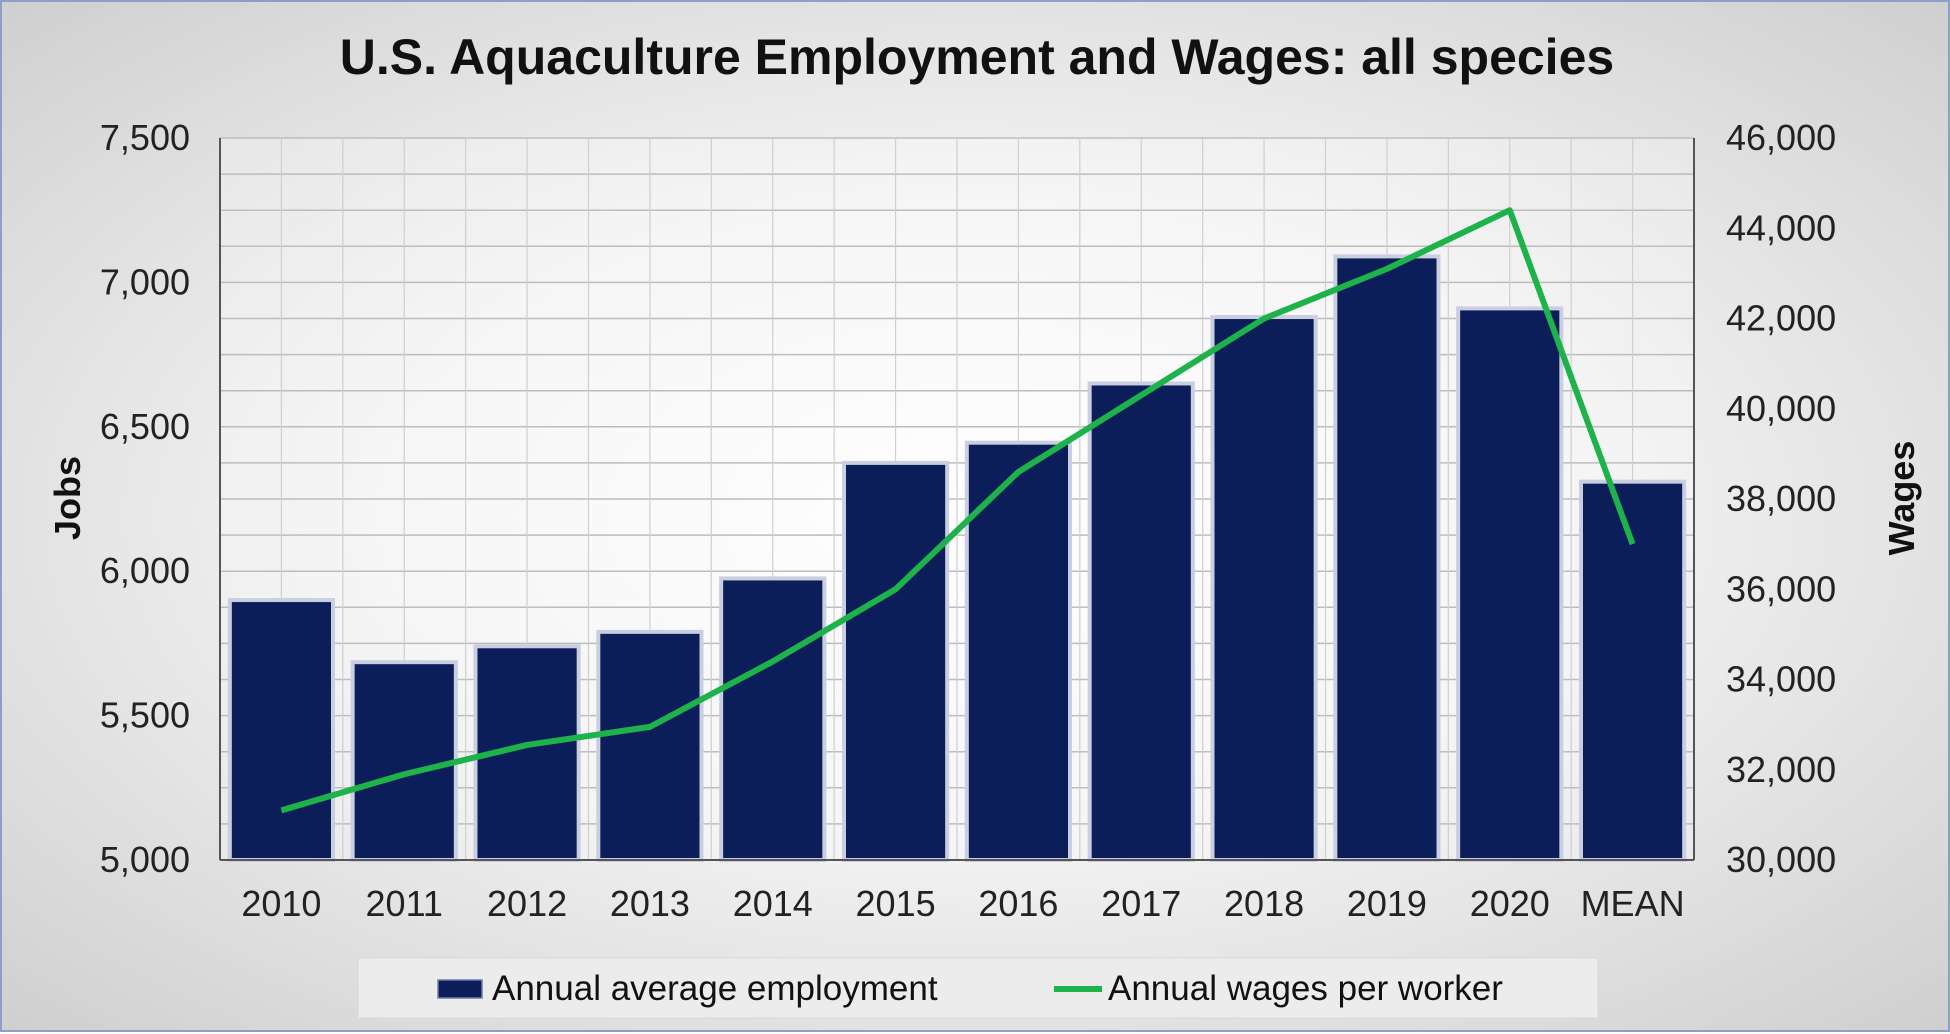 Image resolution: width=1950 pixels, height=1034 pixels. Describe the element at coordinates (145, 859) in the screenshot. I see `left-tick-label: 5,000` at that location.